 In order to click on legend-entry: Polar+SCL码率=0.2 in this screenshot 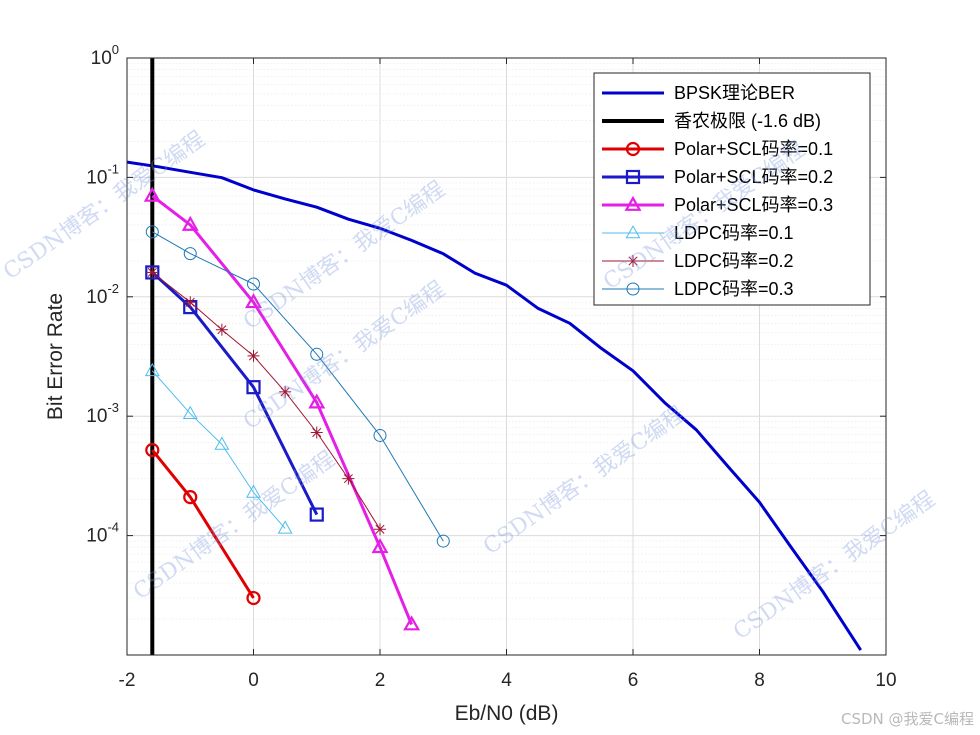, I will do `click(717, 177)`.